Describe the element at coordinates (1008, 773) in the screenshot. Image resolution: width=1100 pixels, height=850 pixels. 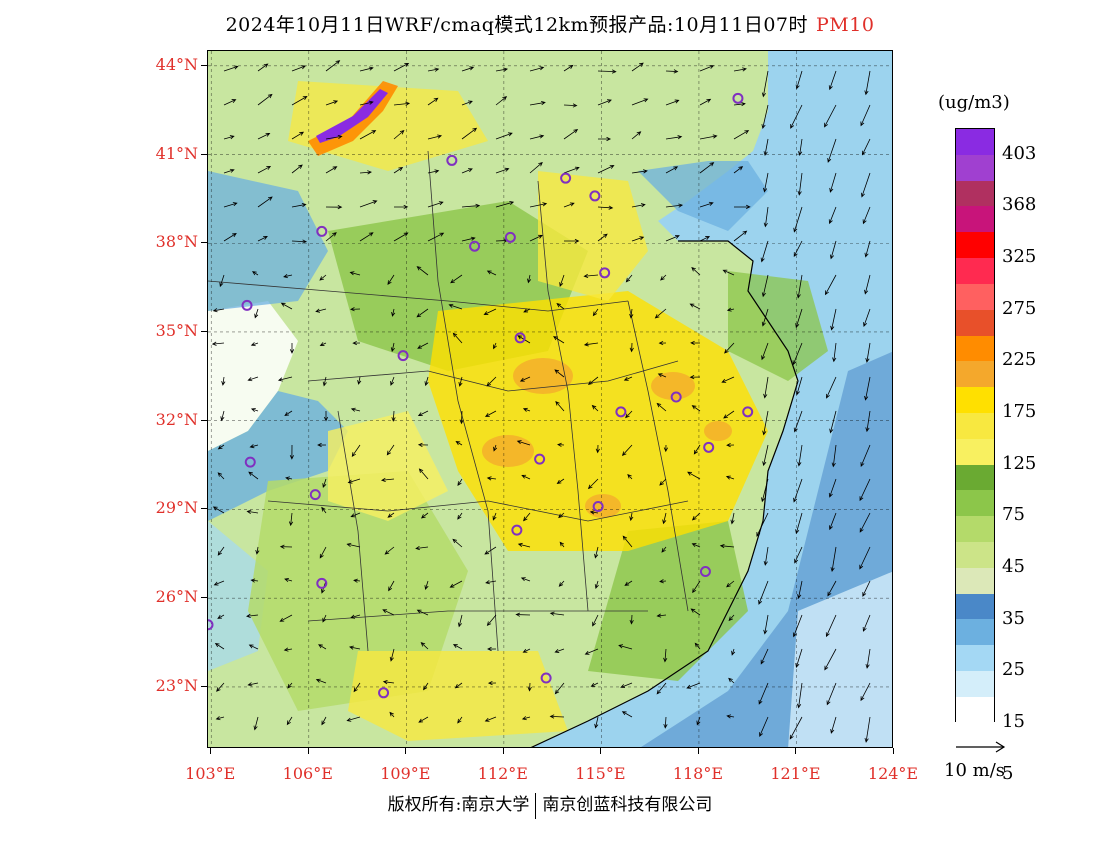
I see `legend-label: 5` at that location.